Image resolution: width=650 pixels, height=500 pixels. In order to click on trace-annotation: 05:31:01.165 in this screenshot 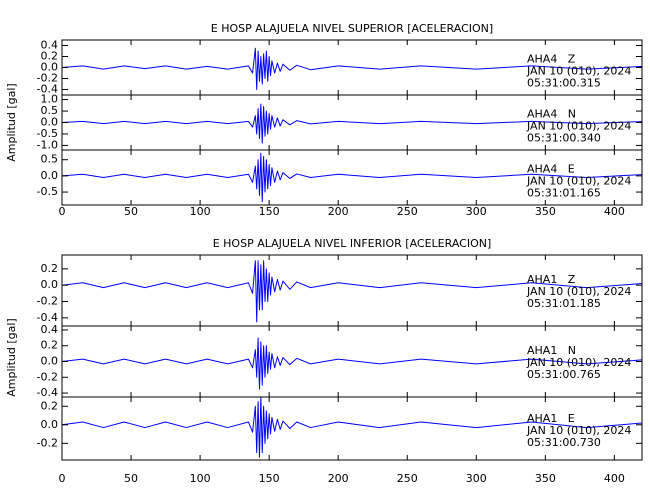, I will do `click(564, 192)`.